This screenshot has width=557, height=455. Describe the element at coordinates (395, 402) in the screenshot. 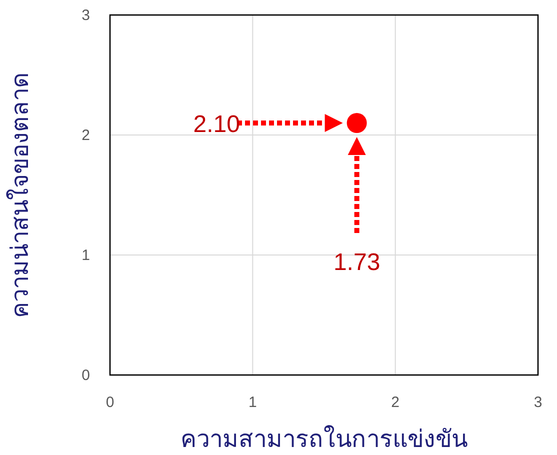

I see `x-tick-label: 2` at that location.